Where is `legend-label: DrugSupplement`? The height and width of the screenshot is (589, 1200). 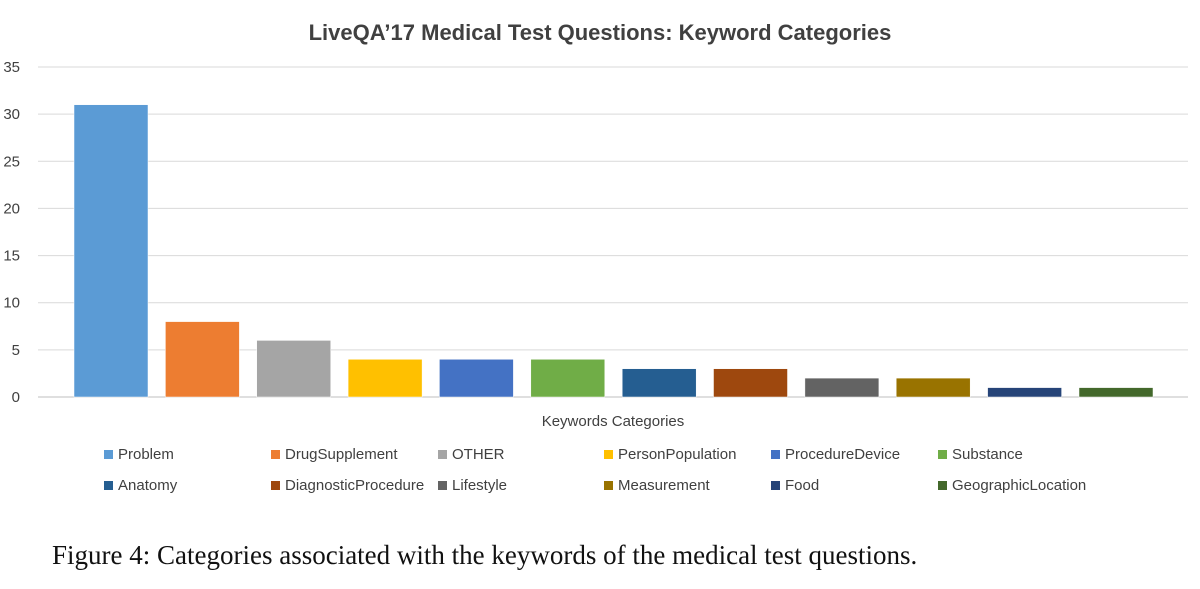 legend-label: DrugSupplement is located at coordinates (341, 454).